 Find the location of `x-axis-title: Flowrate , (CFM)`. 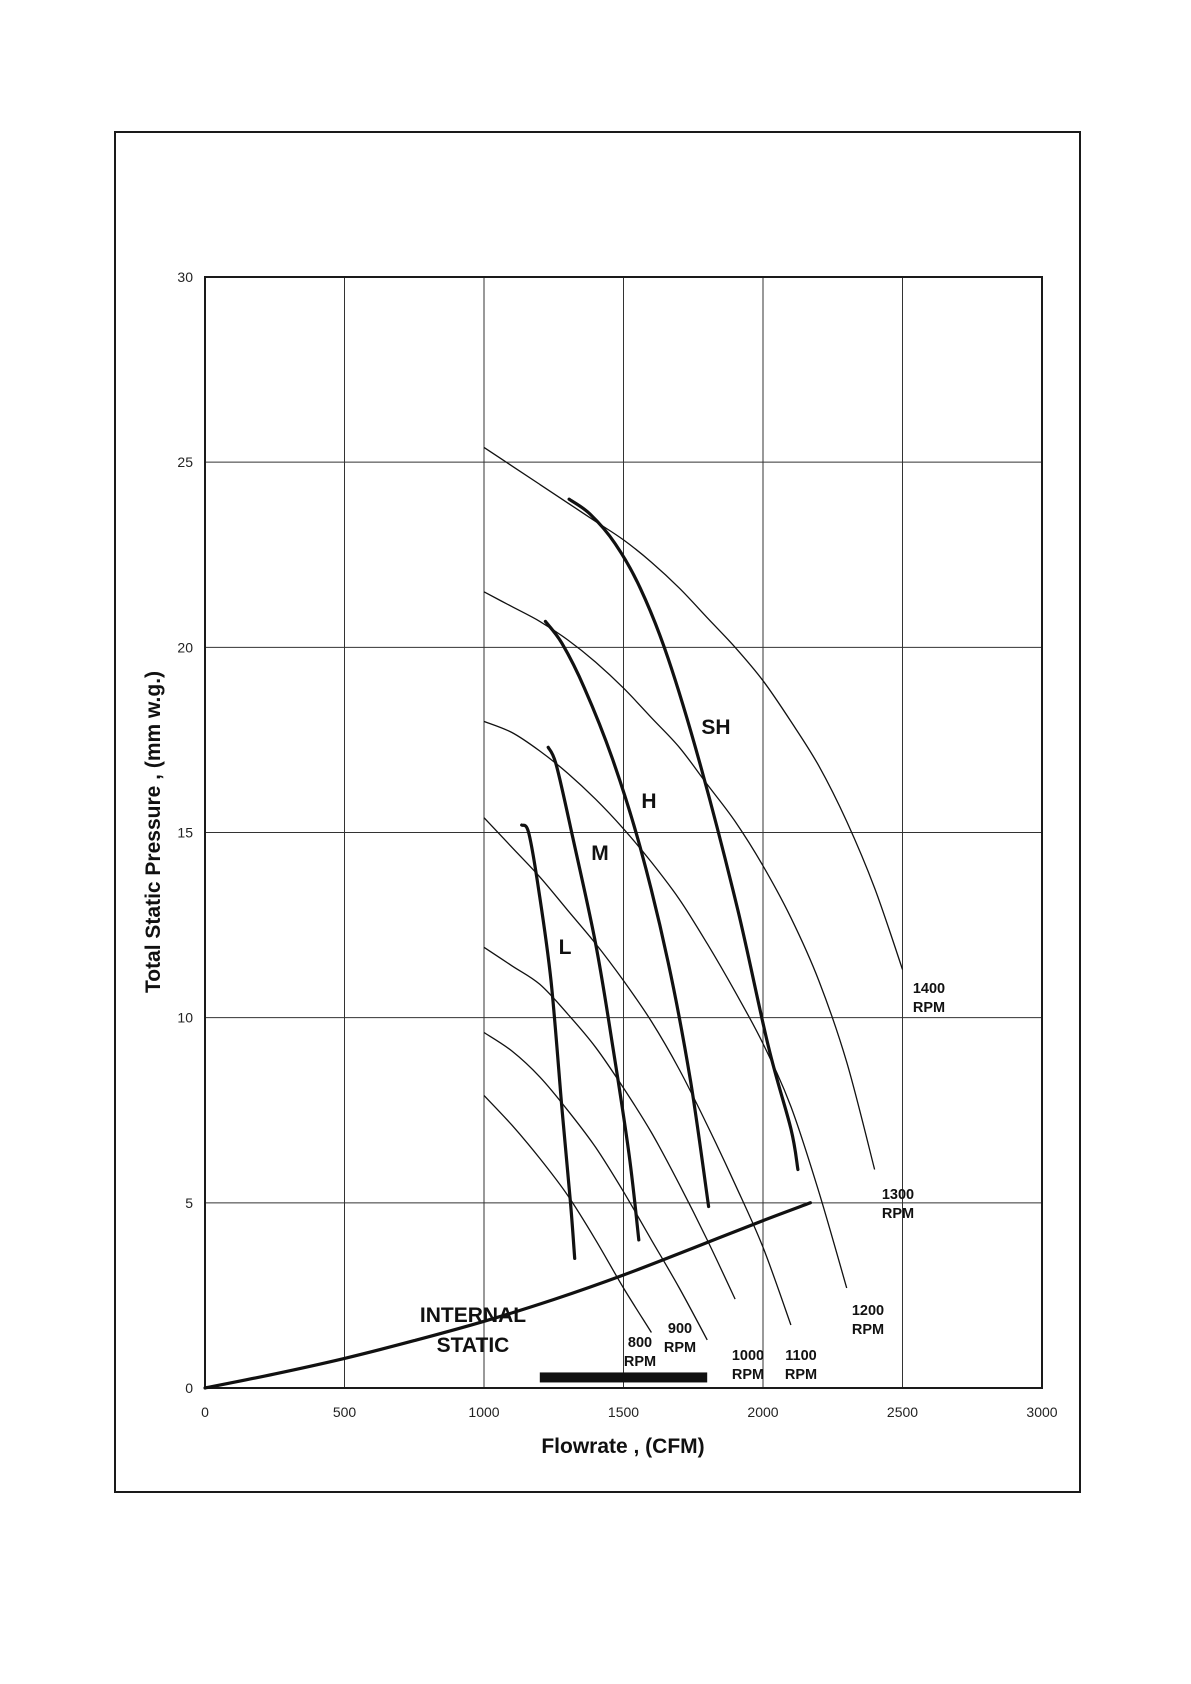

x-axis-title: Flowrate , (CFM) is located at coordinates (622, 1446).